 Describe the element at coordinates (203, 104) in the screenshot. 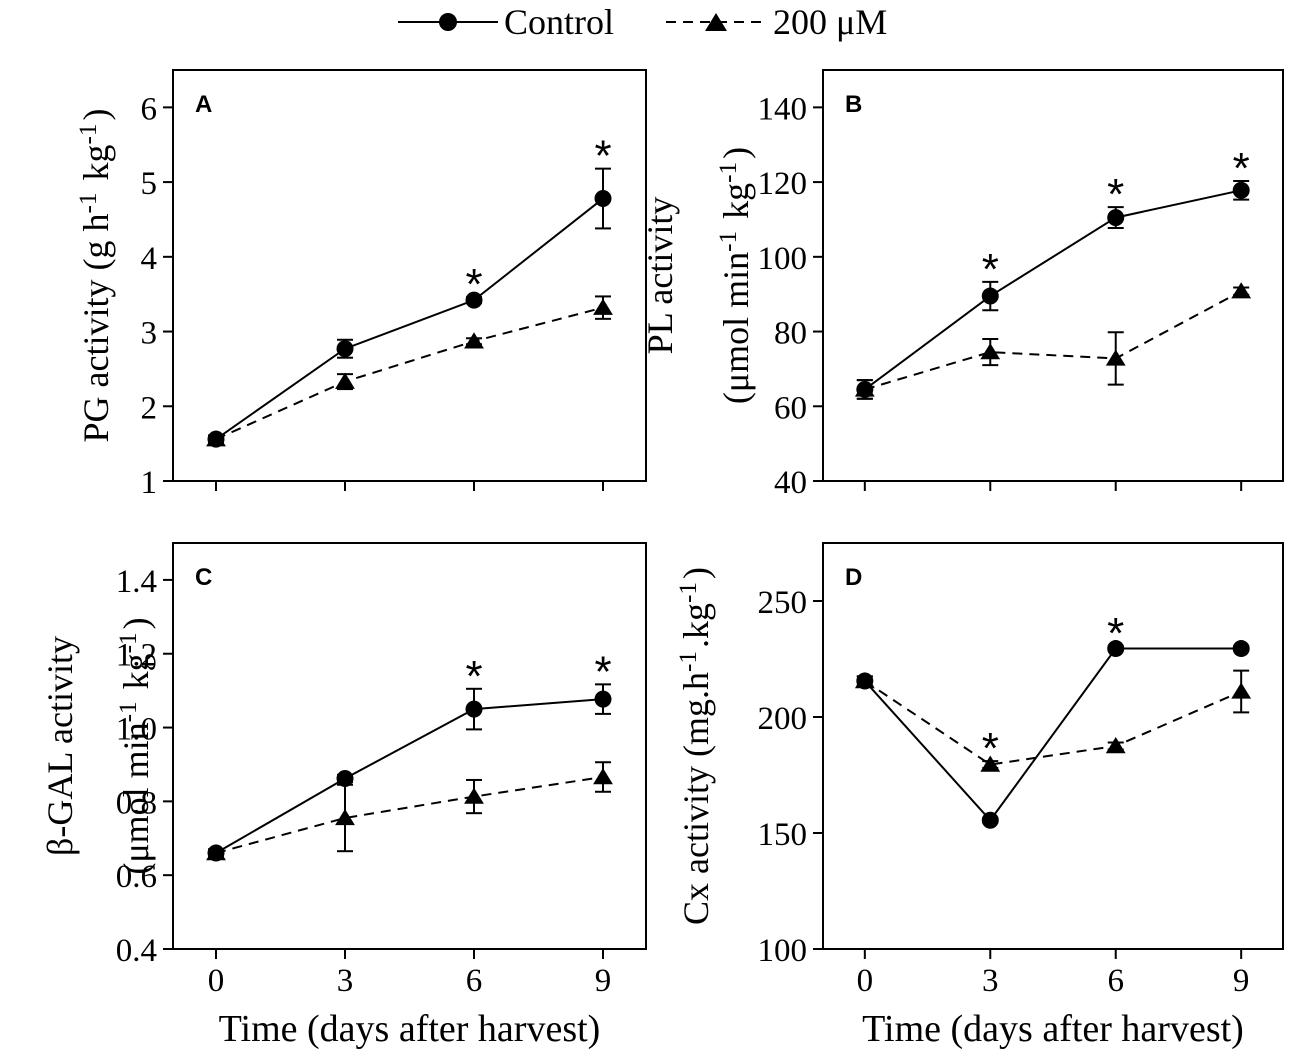

I see `panel-letter: A` at that location.